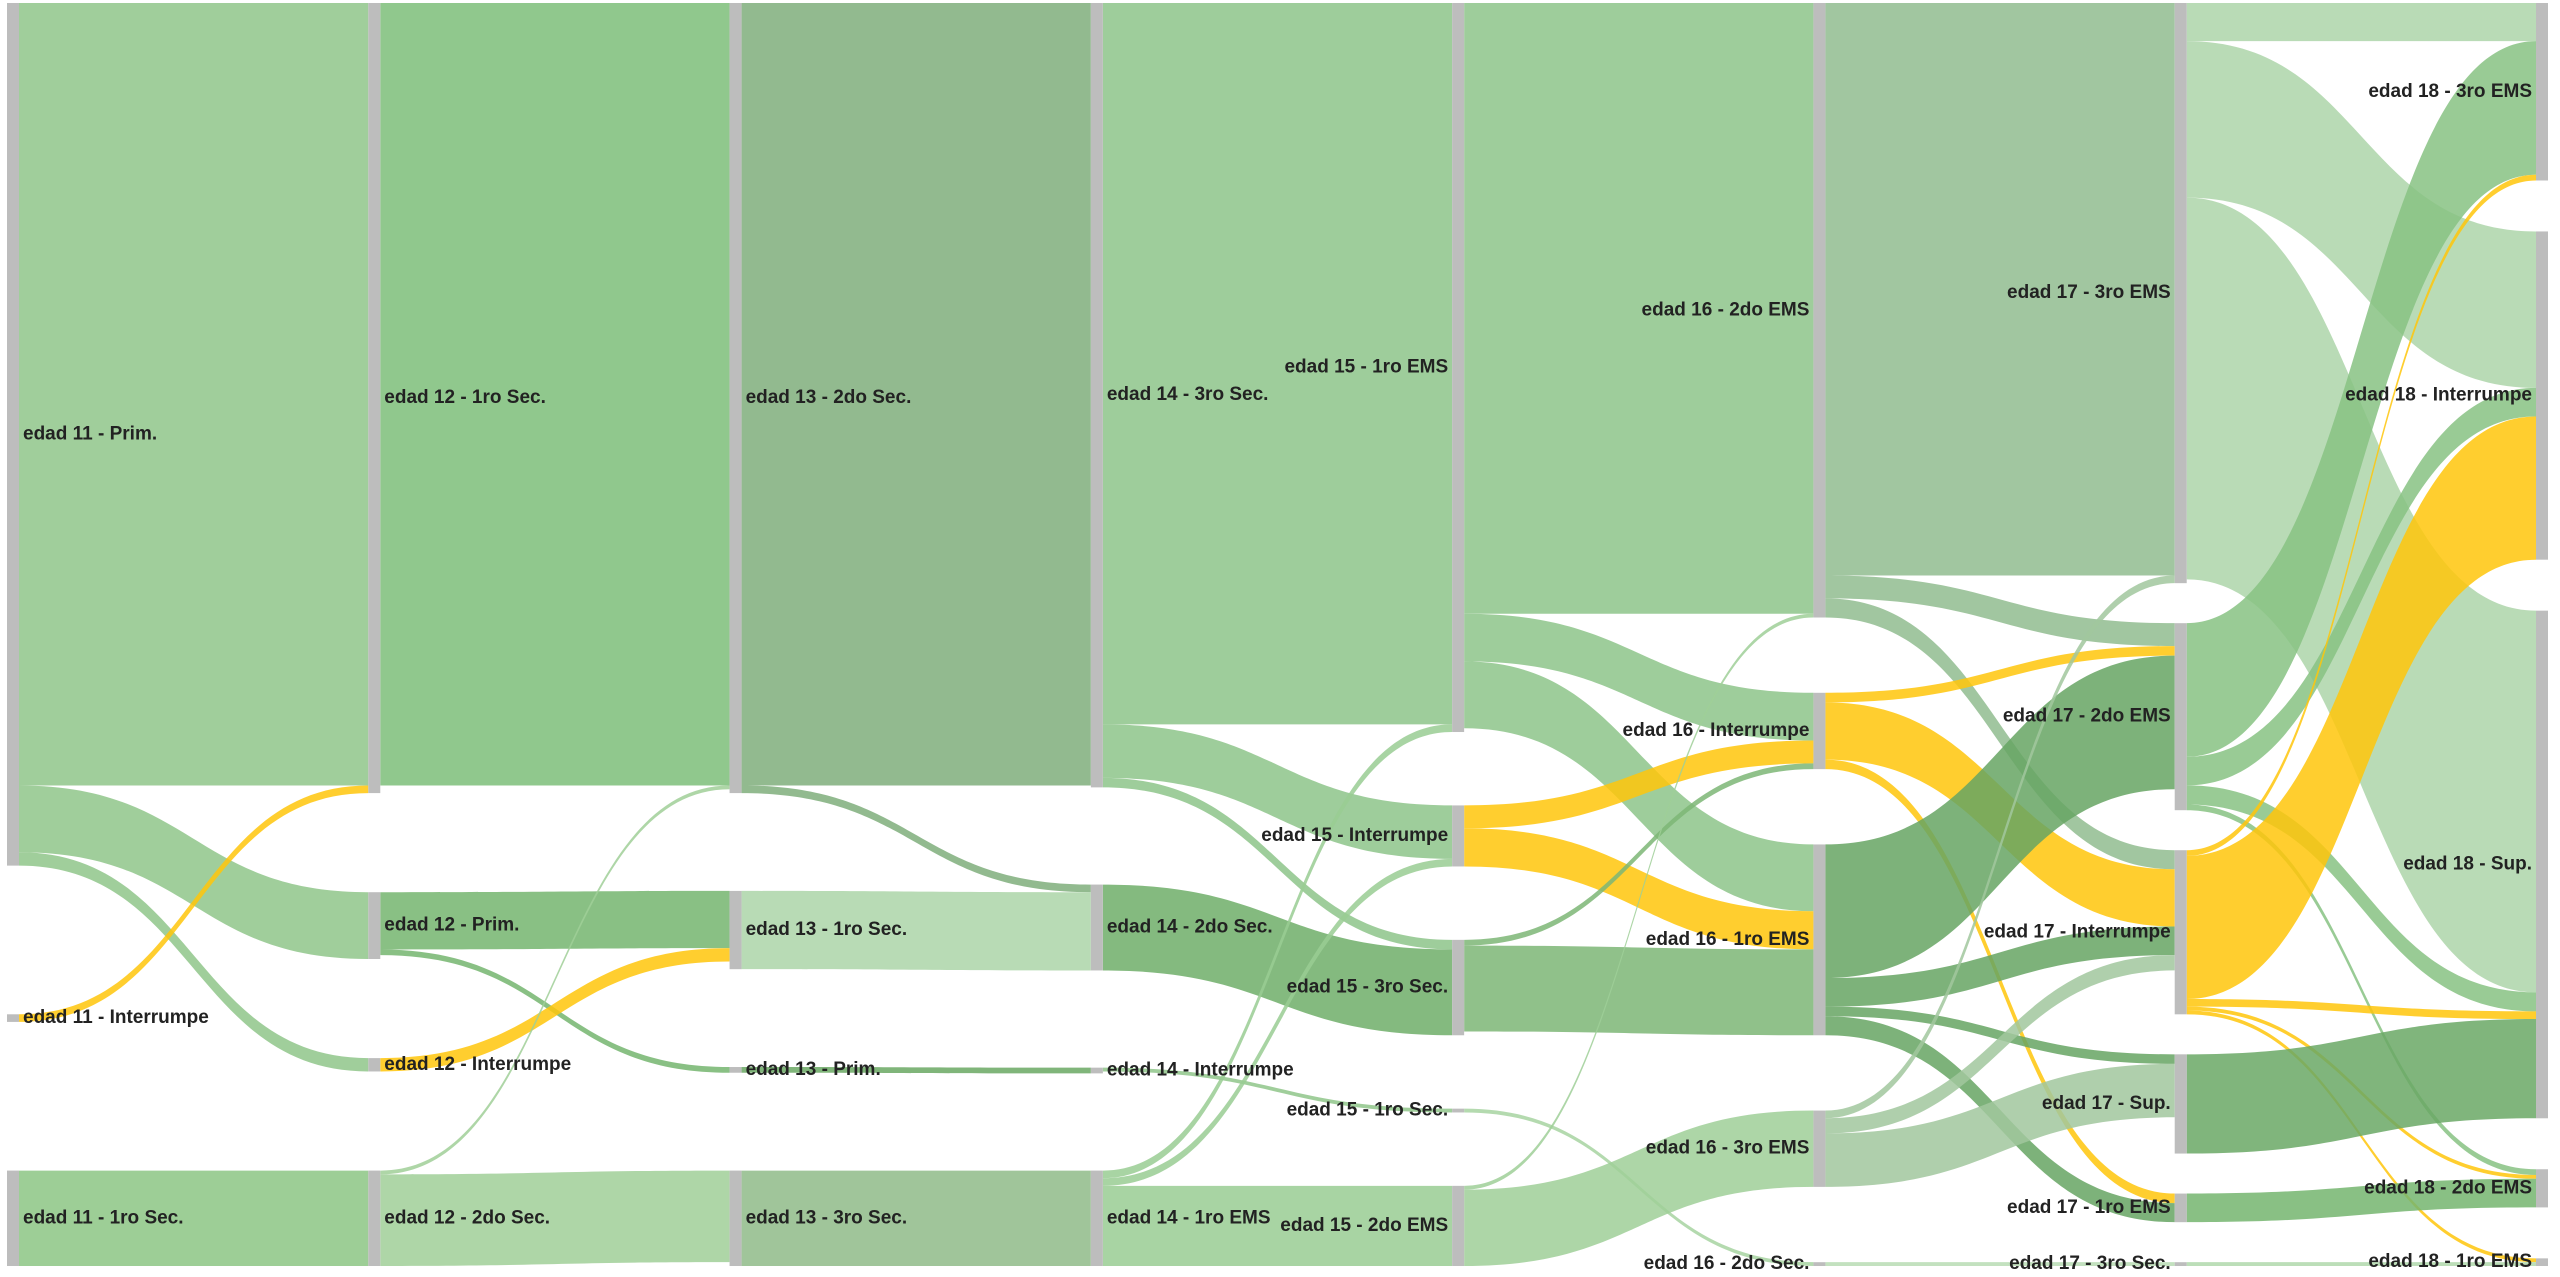 This screenshot has width=2560, height=1277. I want to click on node-label: edad 15 - 1ro Sec., so click(1368, 1110).